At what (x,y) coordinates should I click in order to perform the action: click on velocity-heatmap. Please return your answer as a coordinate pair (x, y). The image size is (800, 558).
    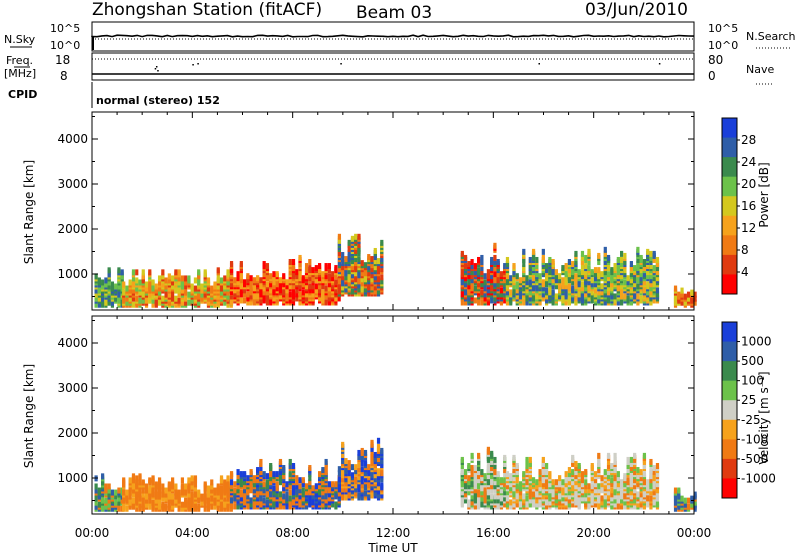
    Looking at the image, I should click on (395, 474).